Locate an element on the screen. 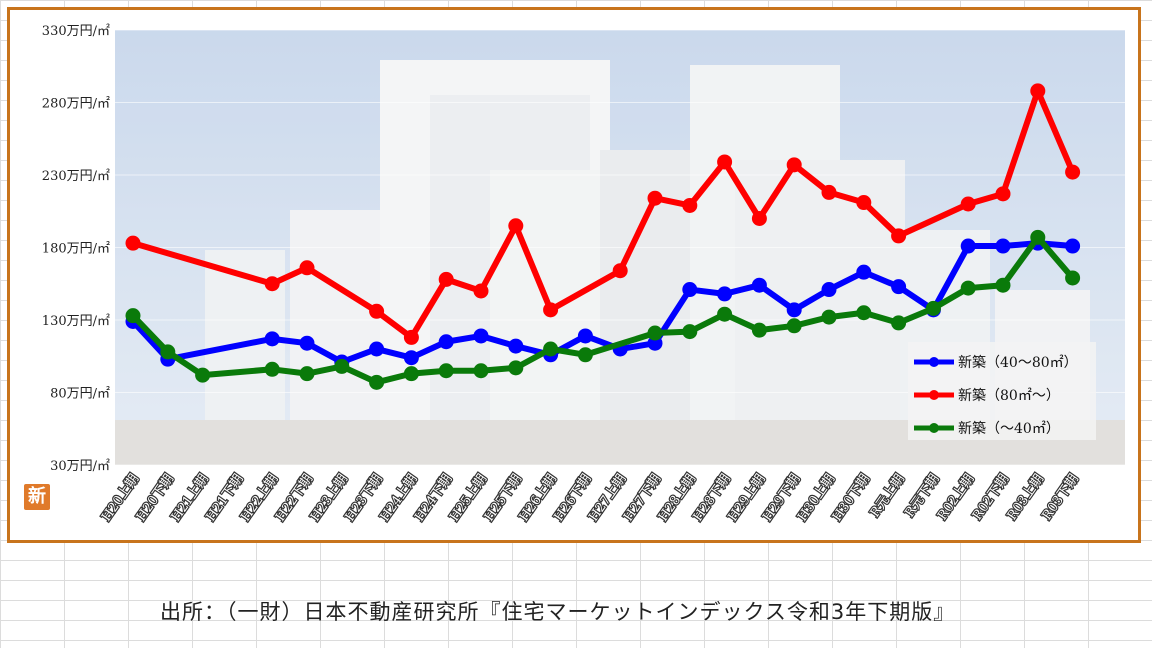  y-tick-label: 280万円/㎡ is located at coordinates (76, 104).